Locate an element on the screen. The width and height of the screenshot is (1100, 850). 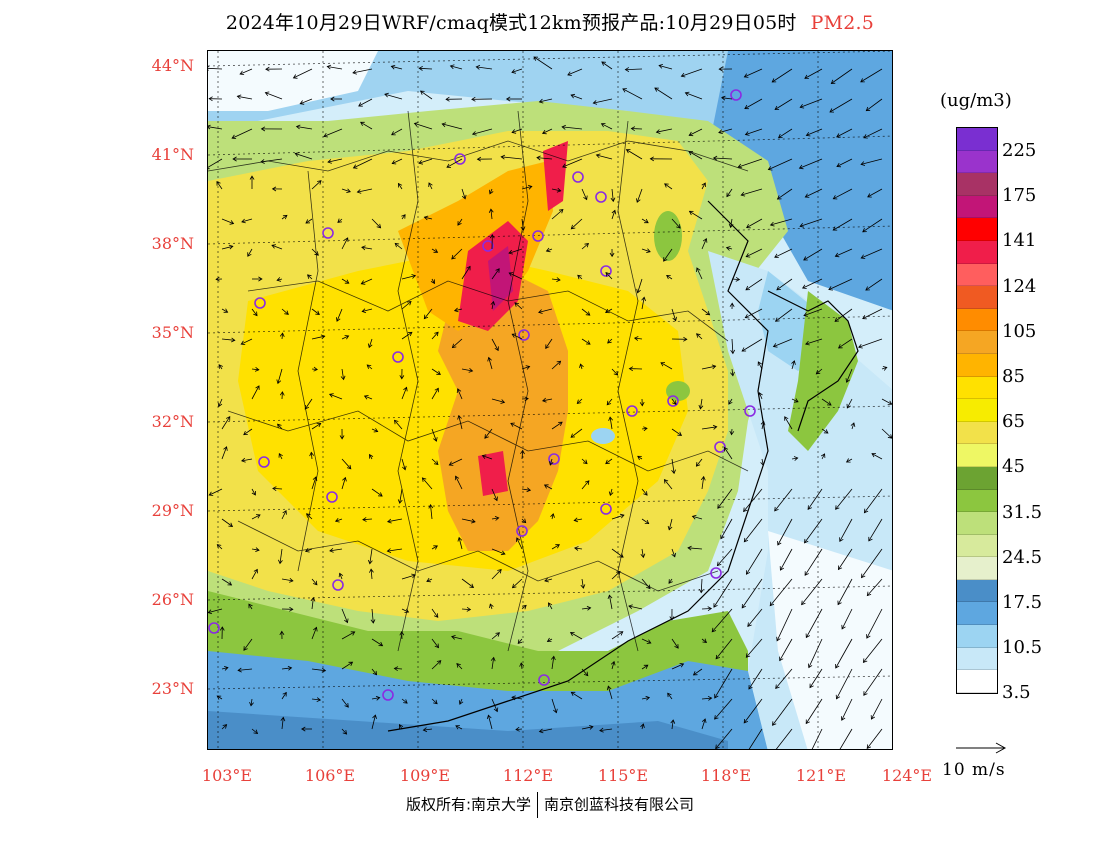
copyright: 版权所有:南京大学 南京创蓝科技有限公司 is located at coordinates (550, 805).